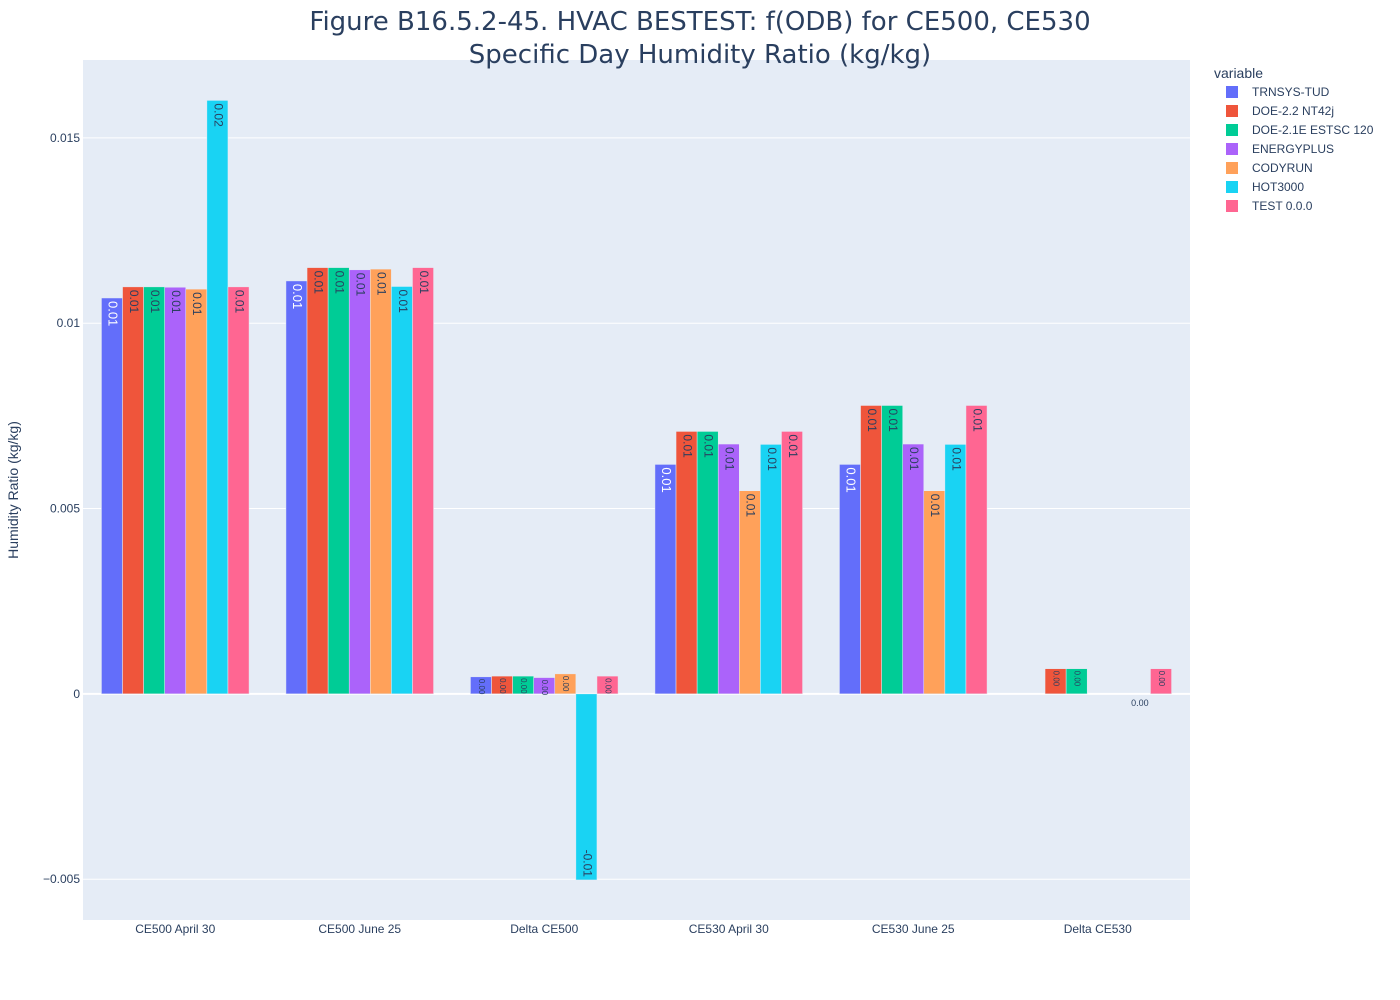 Image resolution: width=1400 pixels, height=1000 pixels. What do you see at coordinates (700, 55) in the screenshot?
I see `chart-title-line2: Specific Day Humidity Ratio (kg/kg)` at bounding box center [700, 55].